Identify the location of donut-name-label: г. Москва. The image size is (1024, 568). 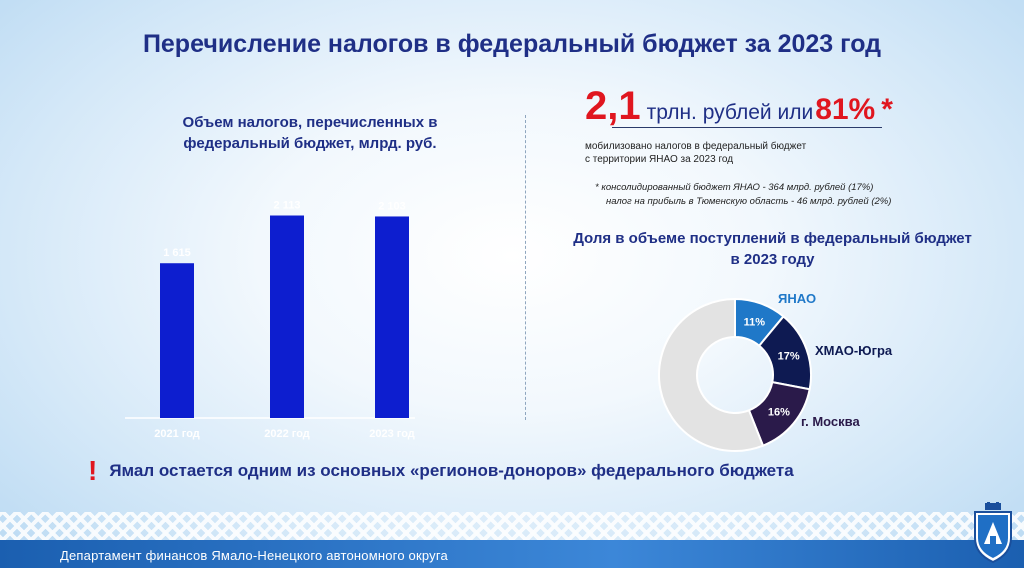
(830, 421).